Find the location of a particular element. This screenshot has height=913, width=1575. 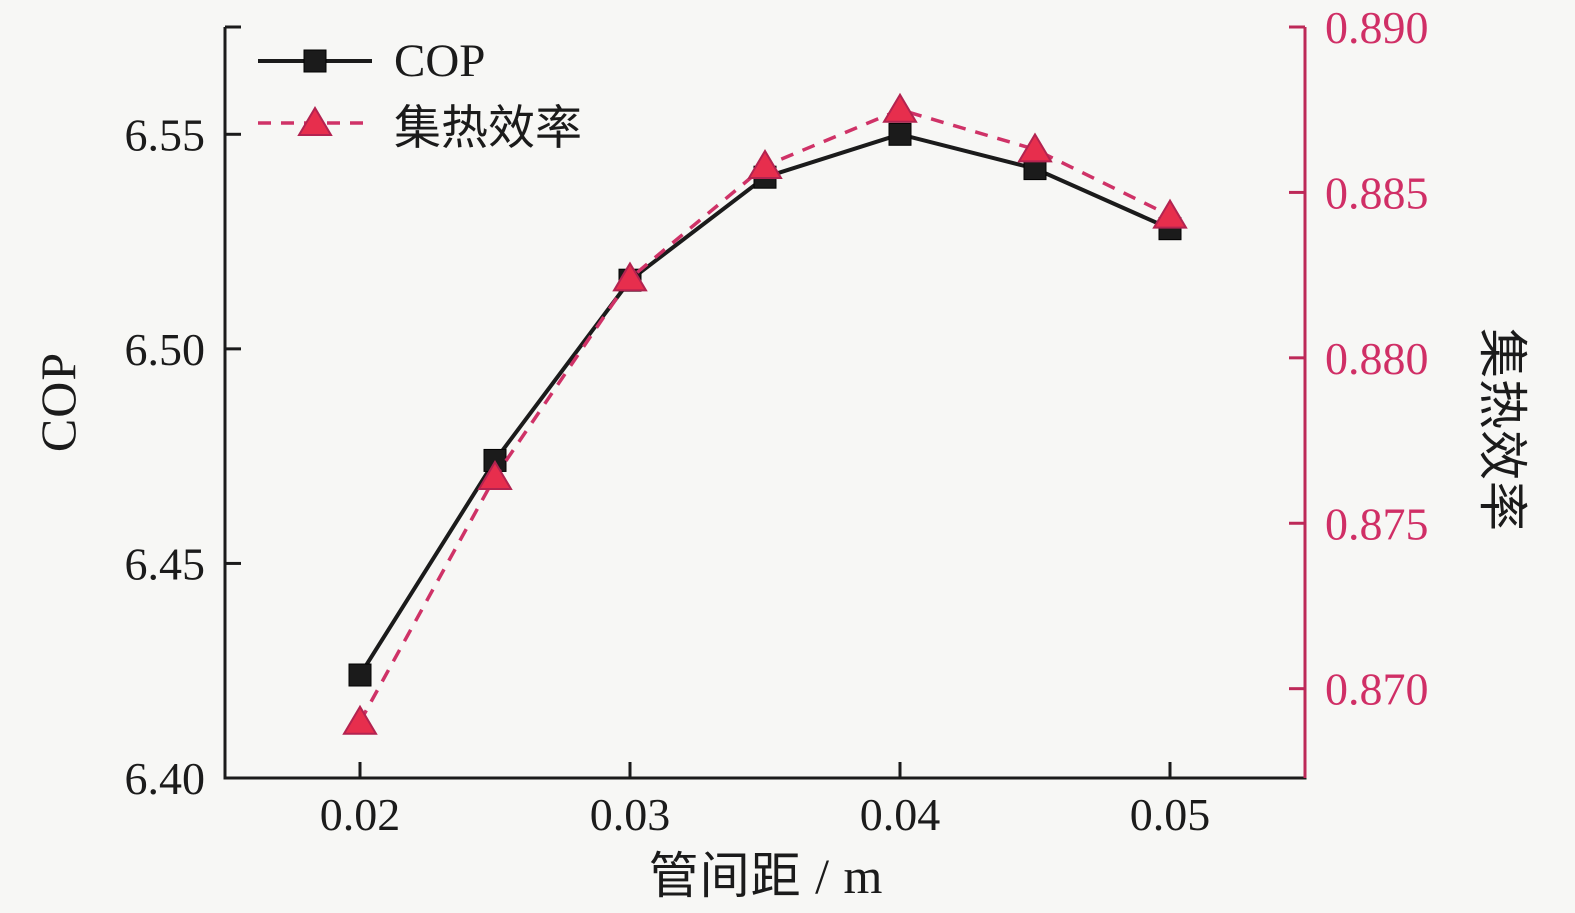

legend-item-cop: COP is located at coordinates (419, 61).